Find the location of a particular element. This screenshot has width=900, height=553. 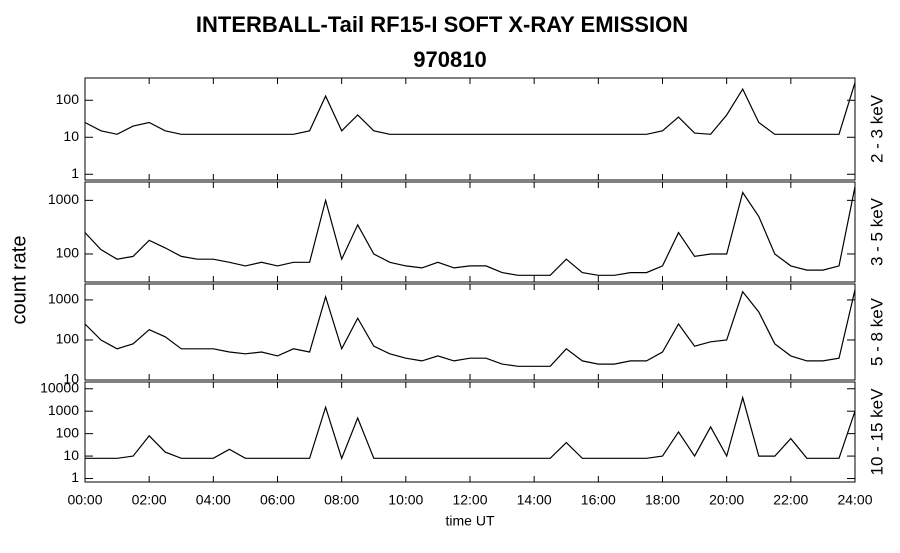

x-tick-label: 18:00 is located at coordinates (662, 500).